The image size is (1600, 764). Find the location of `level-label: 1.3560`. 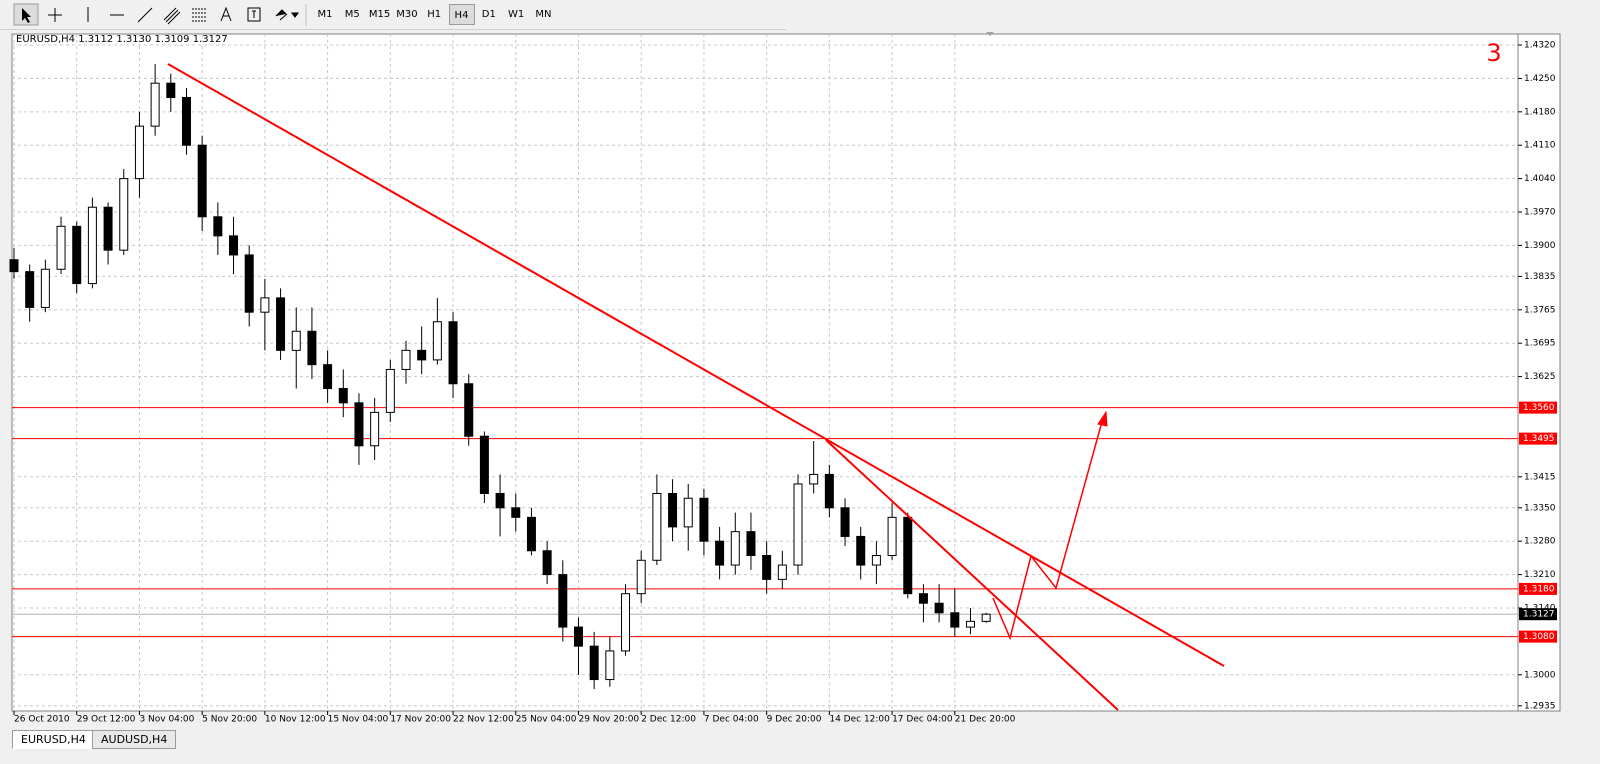

level-label: 1.3560 is located at coordinates (1539, 408).